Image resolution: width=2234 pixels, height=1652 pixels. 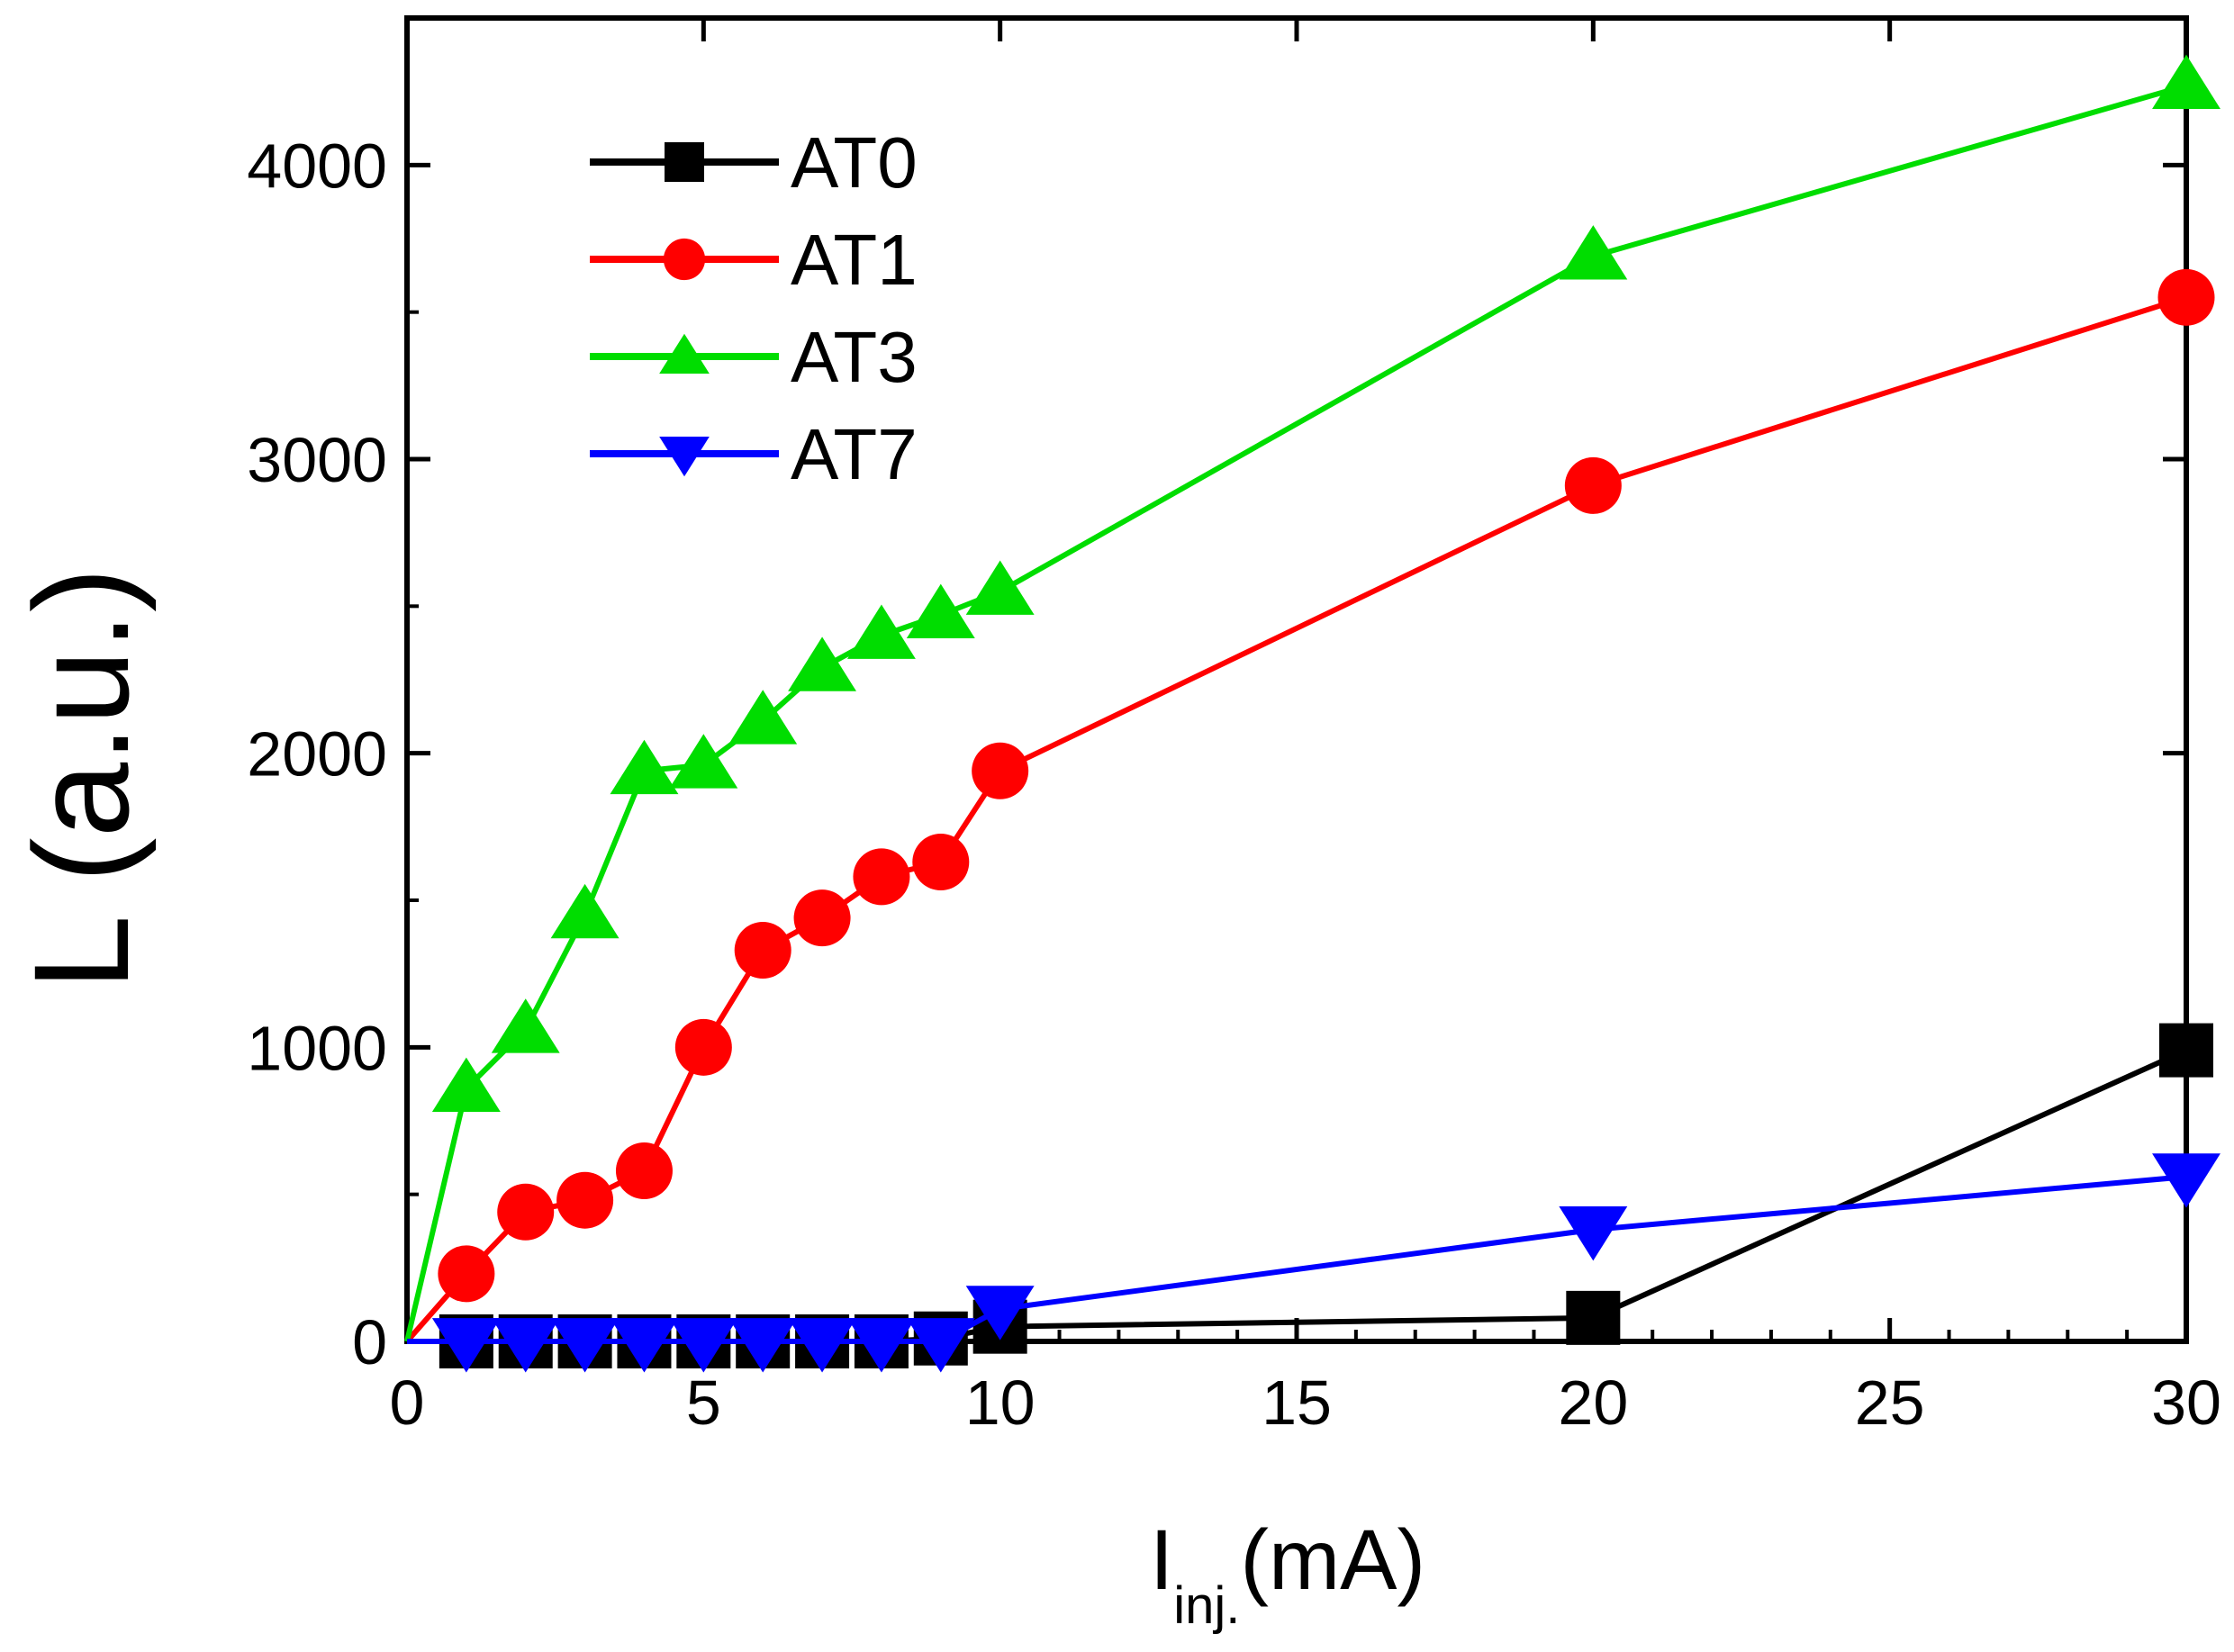 I want to click on legend-item-at7: AT7, so click(x=754, y=454).